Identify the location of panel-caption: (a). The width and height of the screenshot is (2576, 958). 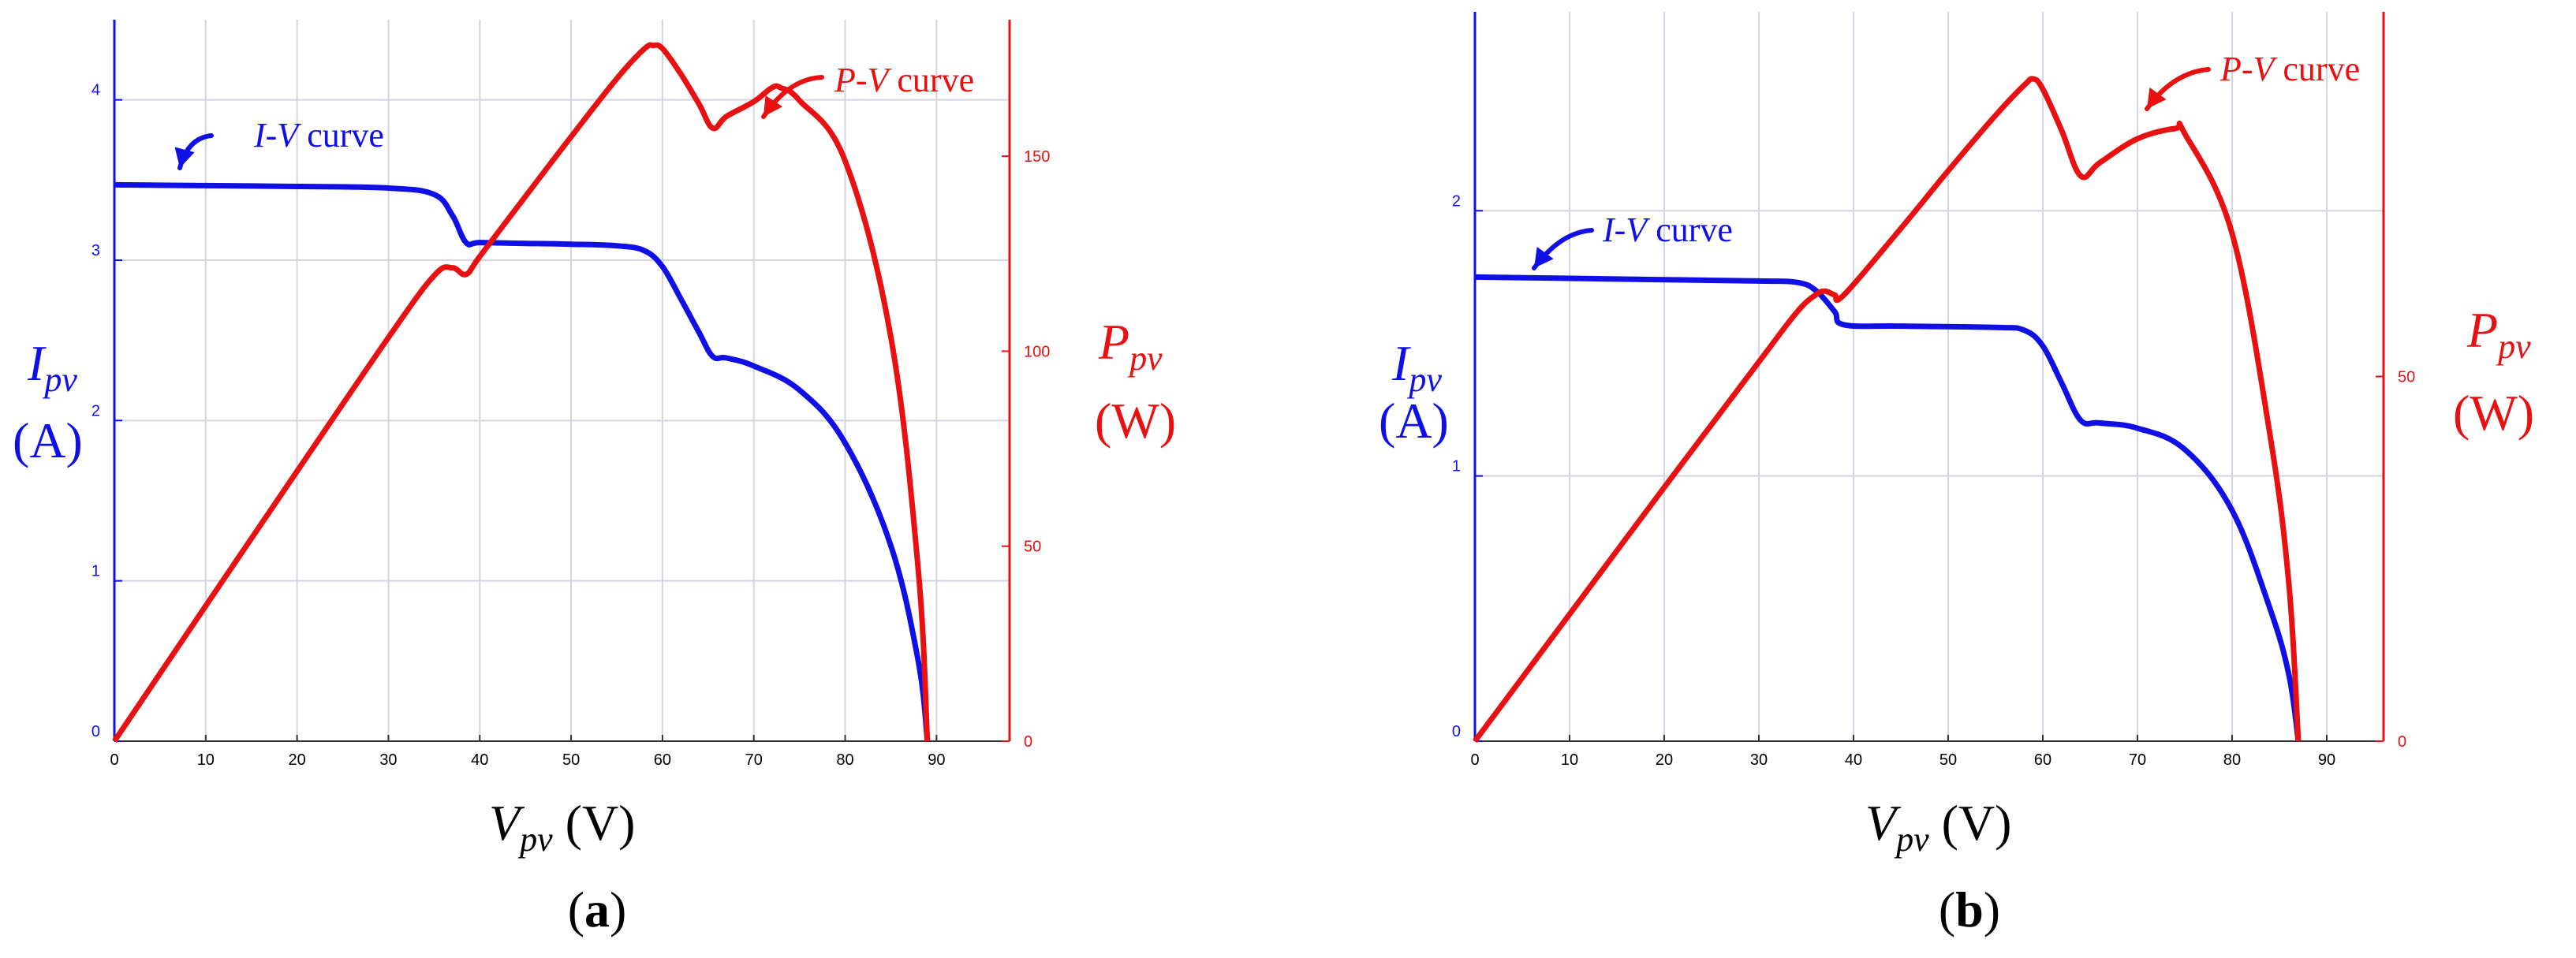
(597, 910).